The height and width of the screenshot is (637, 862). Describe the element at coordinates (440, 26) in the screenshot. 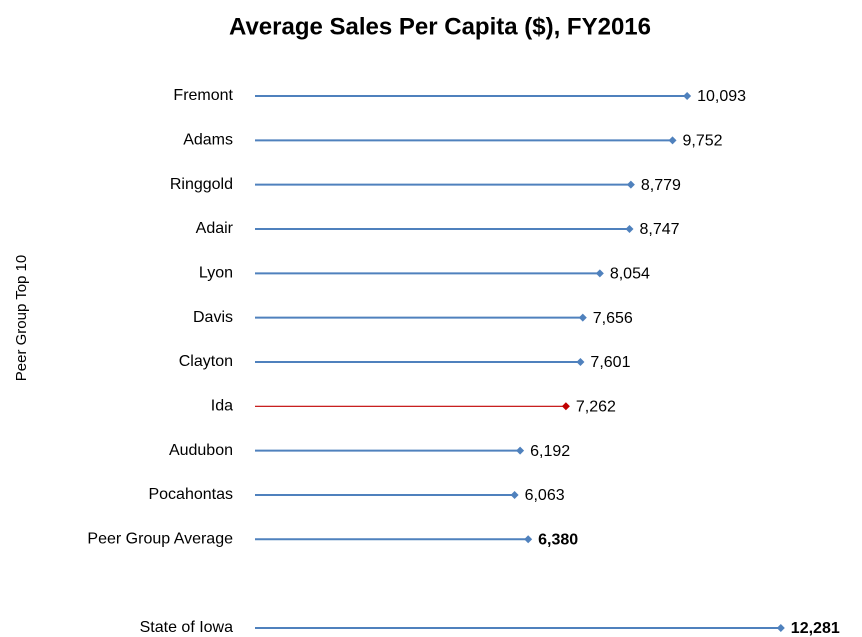

I see `chart-title: Average Sales Per Capita ($), FY2016` at that location.